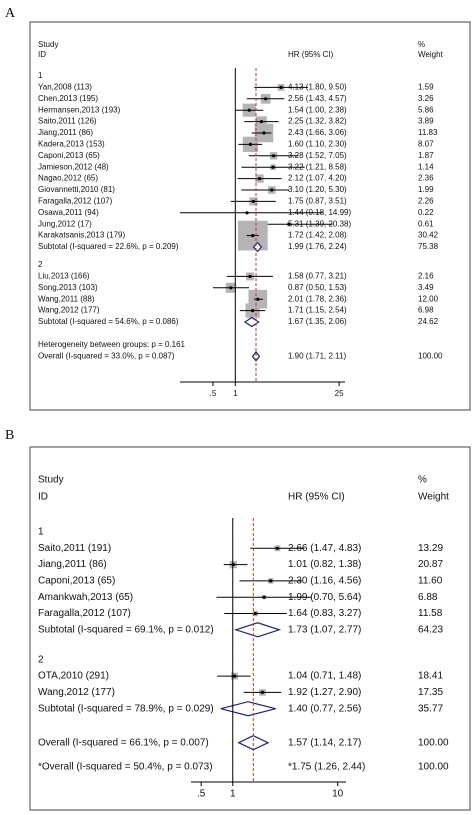 The width and height of the screenshot is (474, 815). What do you see at coordinates (65, 87) in the screenshot?
I see `row-label: Yan,2008 (113)` at bounding box center [65, 87].